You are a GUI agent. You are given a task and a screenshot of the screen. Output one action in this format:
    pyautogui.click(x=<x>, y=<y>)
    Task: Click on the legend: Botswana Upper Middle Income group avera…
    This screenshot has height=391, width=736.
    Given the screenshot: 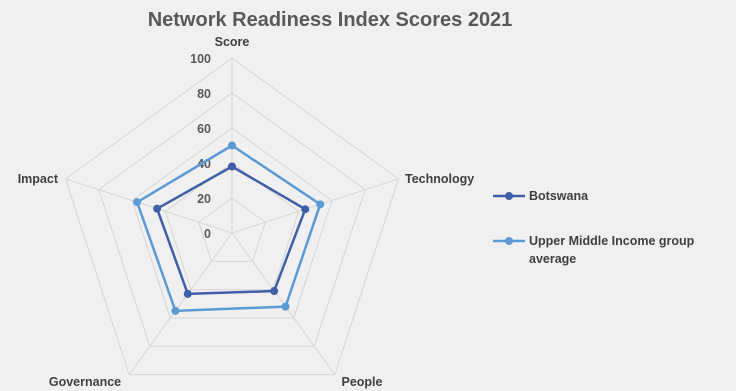 What is the action you would take?
    pyautogui.click(x=595, y=227)
    